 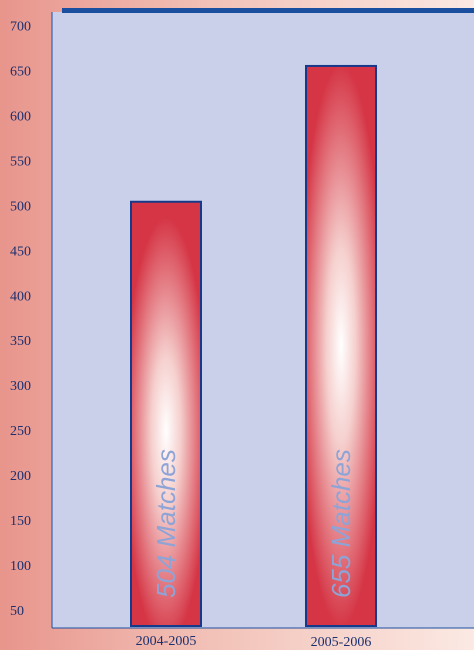 I want to click on bar-2005-2006, so click(x=341, y=346).